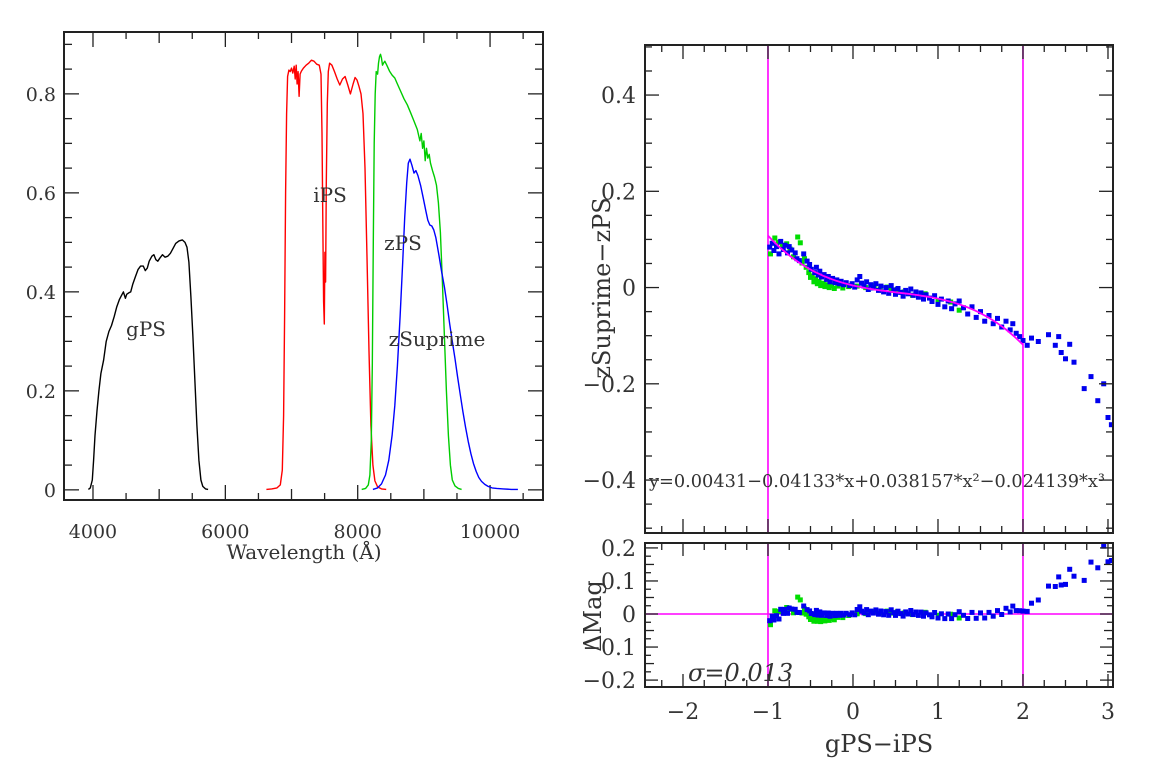  I want to click on right-bottom-y-tick-label: −0.1, so click(609, 648).